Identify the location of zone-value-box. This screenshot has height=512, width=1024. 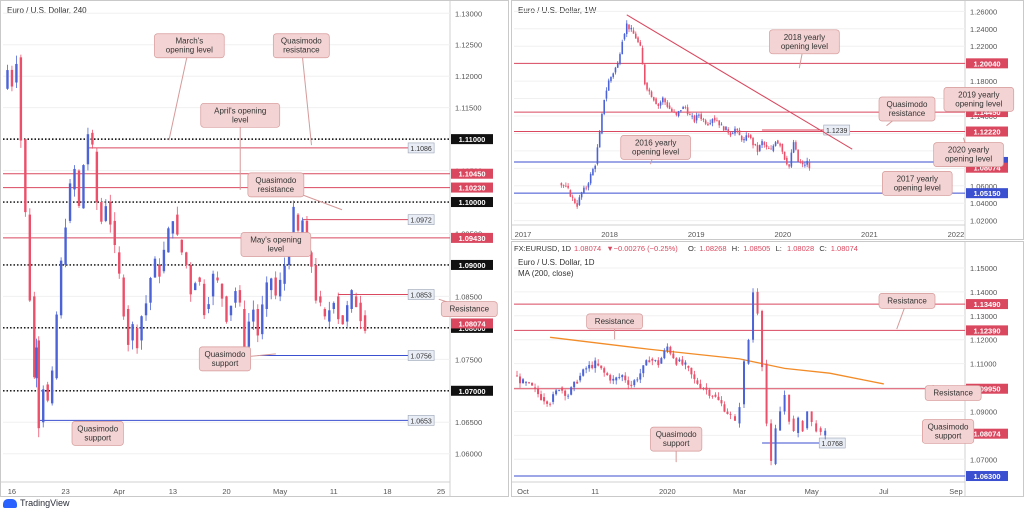
(421, 294).